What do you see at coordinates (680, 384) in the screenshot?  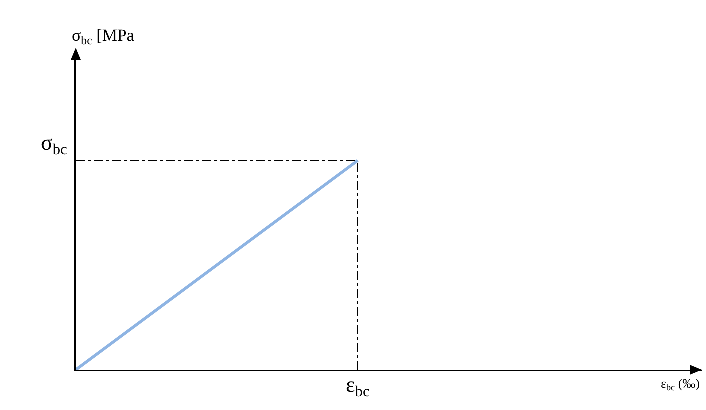 I see `x-axis-title: ε$_{bc}$ (‰)` at bounding box center [680, 384].